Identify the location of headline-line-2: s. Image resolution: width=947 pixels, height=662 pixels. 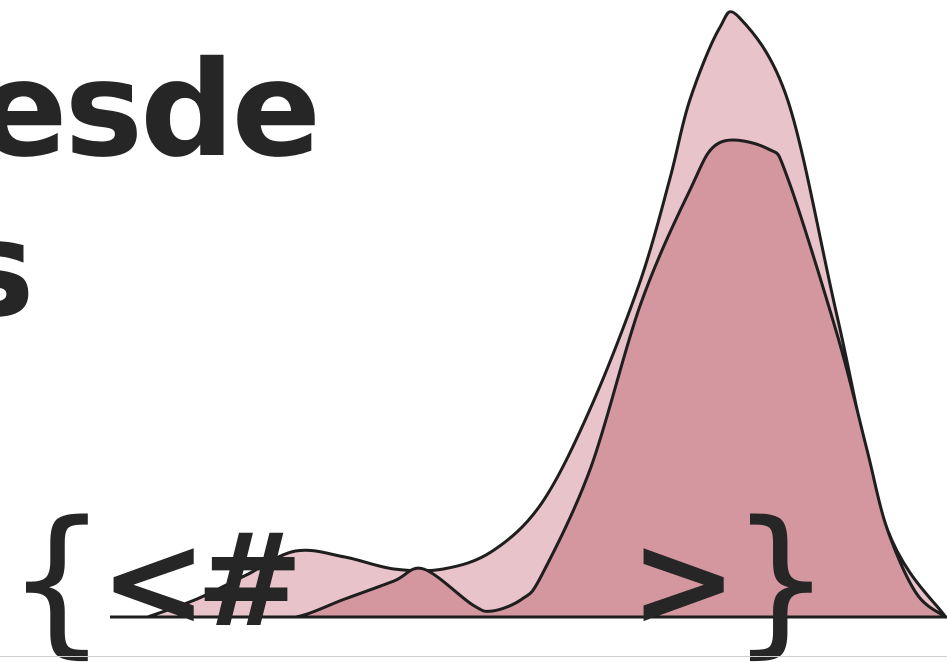
(17, 270).